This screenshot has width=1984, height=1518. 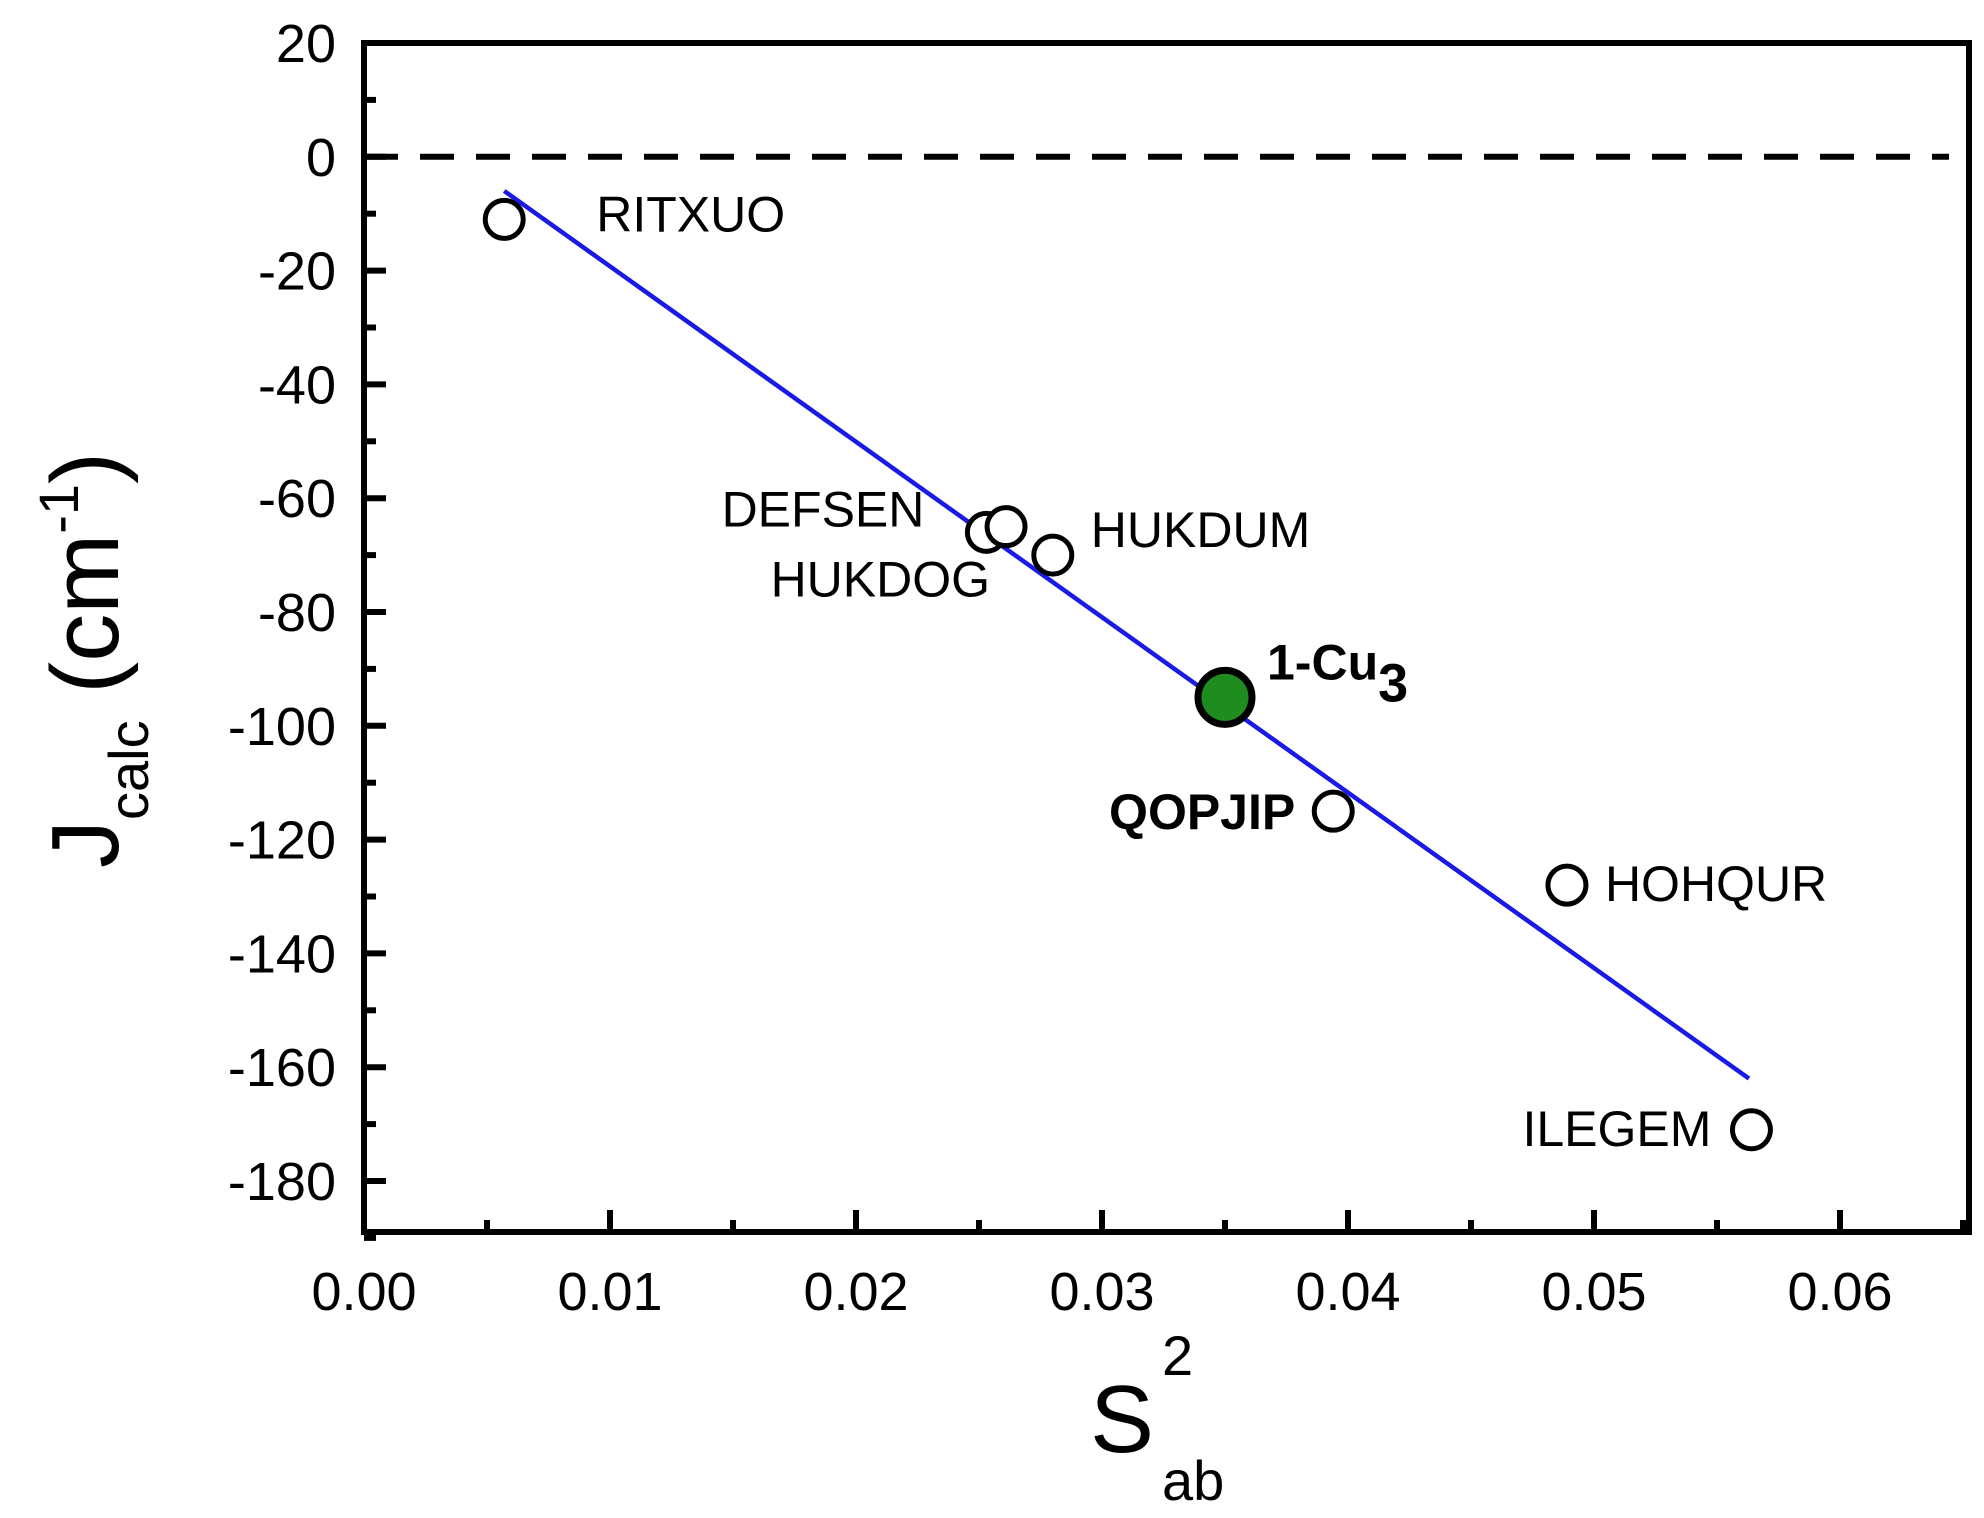 I want to click on y-axis-title-unit-close: ), so click(x=85, y=468).